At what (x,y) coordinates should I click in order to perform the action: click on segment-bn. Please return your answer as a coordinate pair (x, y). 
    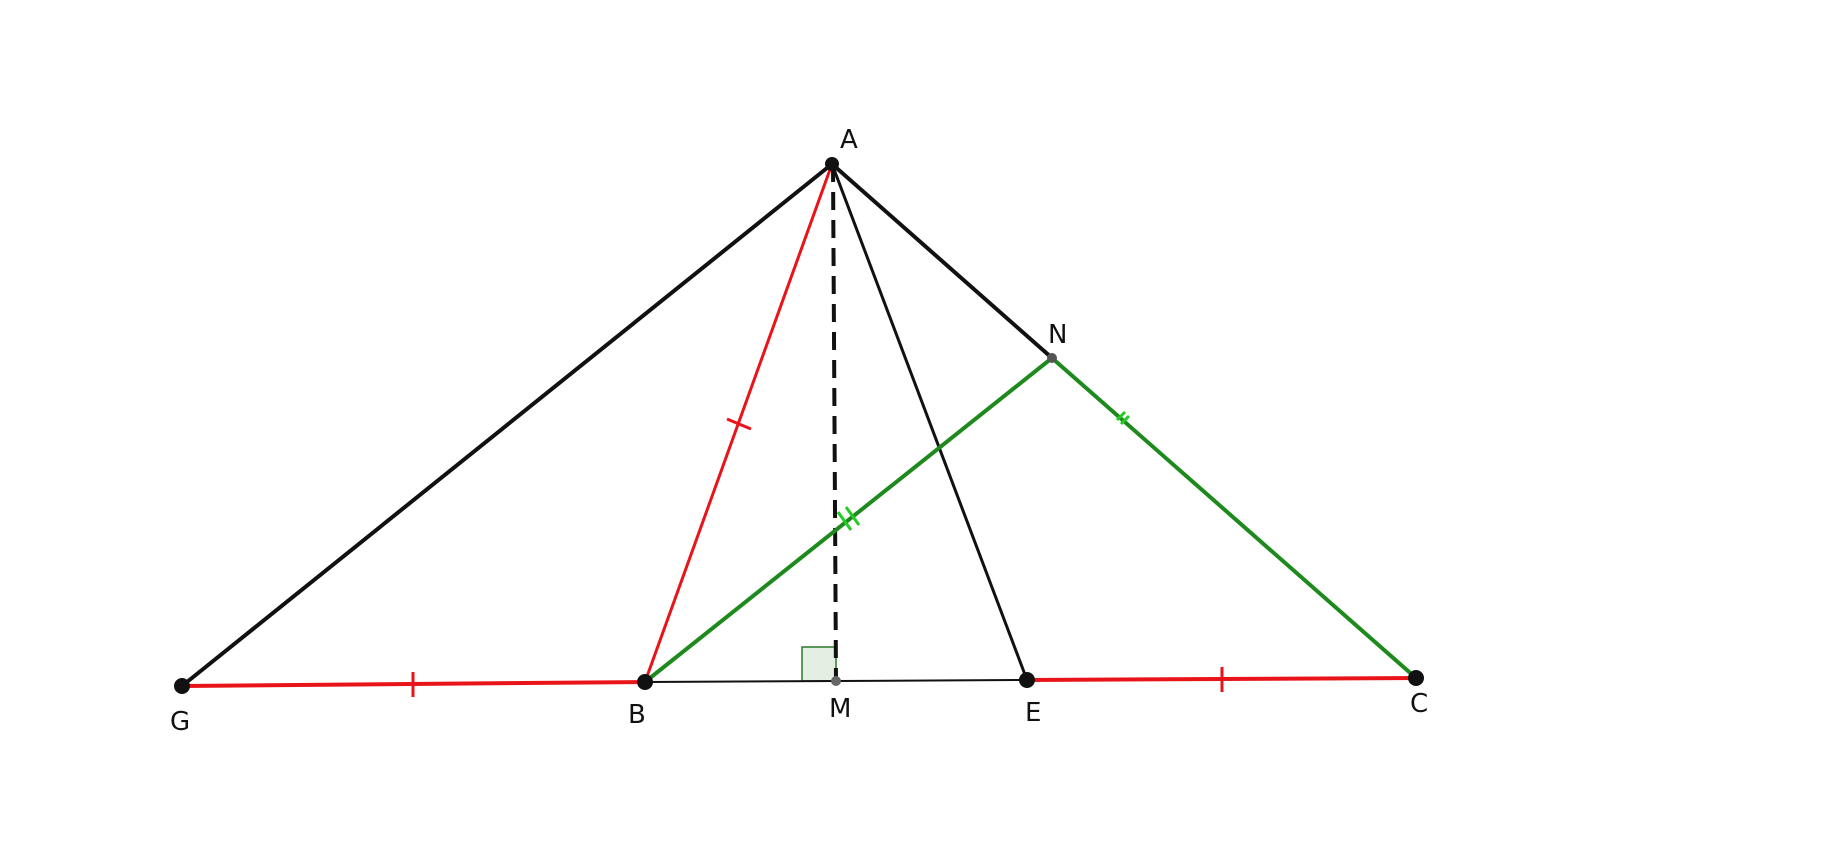
    Looking at the image, I should click on (848, 520).